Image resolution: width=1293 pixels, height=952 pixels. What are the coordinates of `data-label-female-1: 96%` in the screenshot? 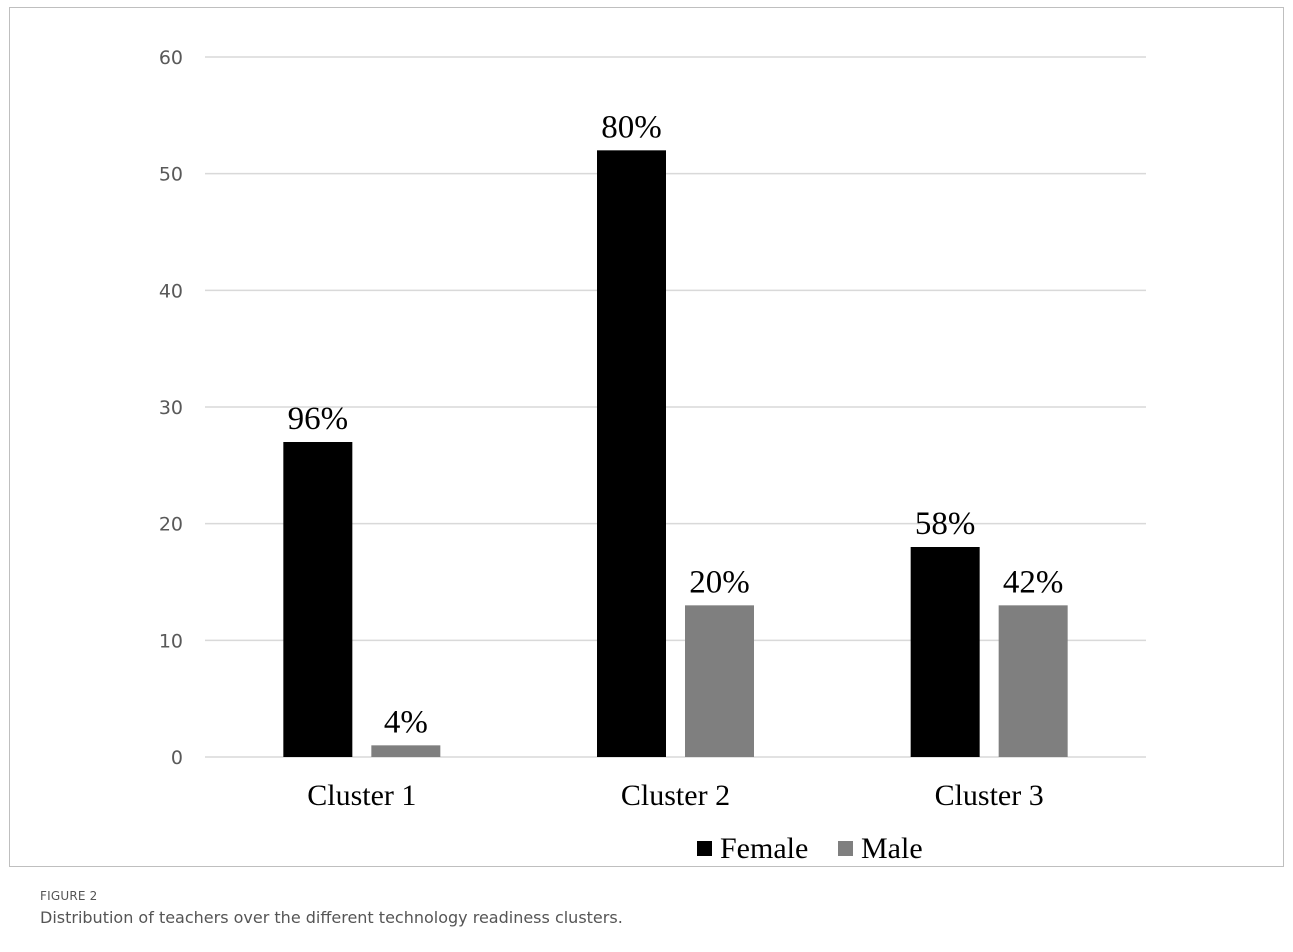 It's located at (318, 419).